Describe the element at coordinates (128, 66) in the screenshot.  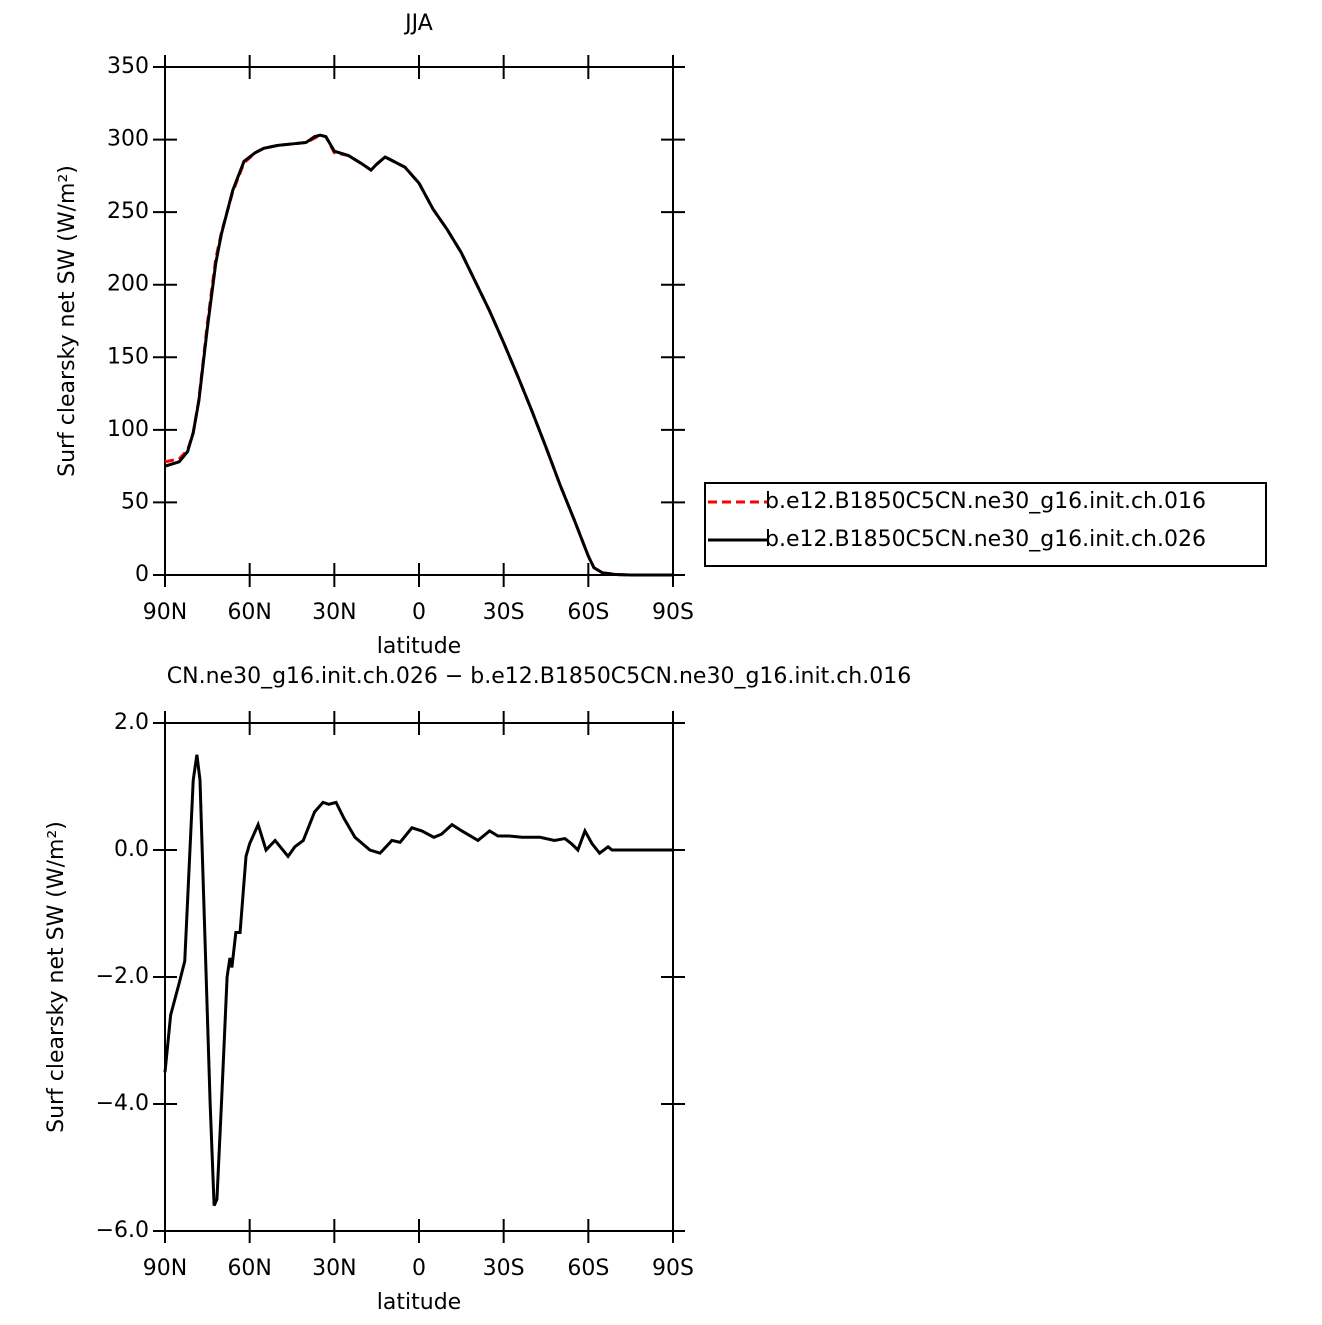
I see `y-tick-label: 350` at that location.